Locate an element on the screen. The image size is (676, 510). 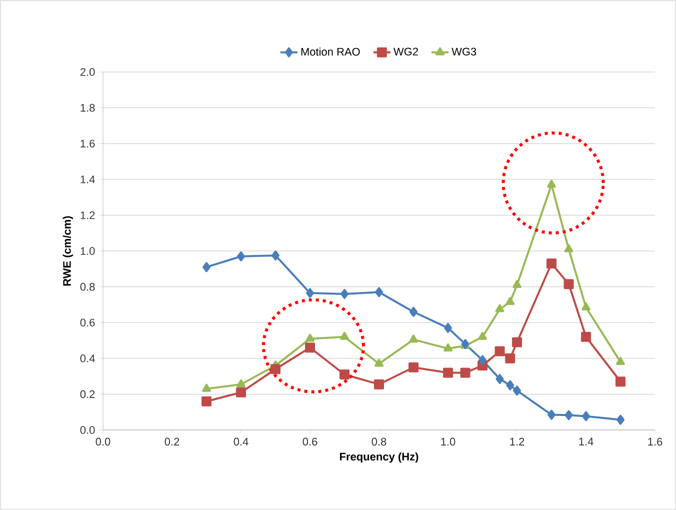
y-axis-title: RWE (cm/cm) is located at coordinates (68, 251).